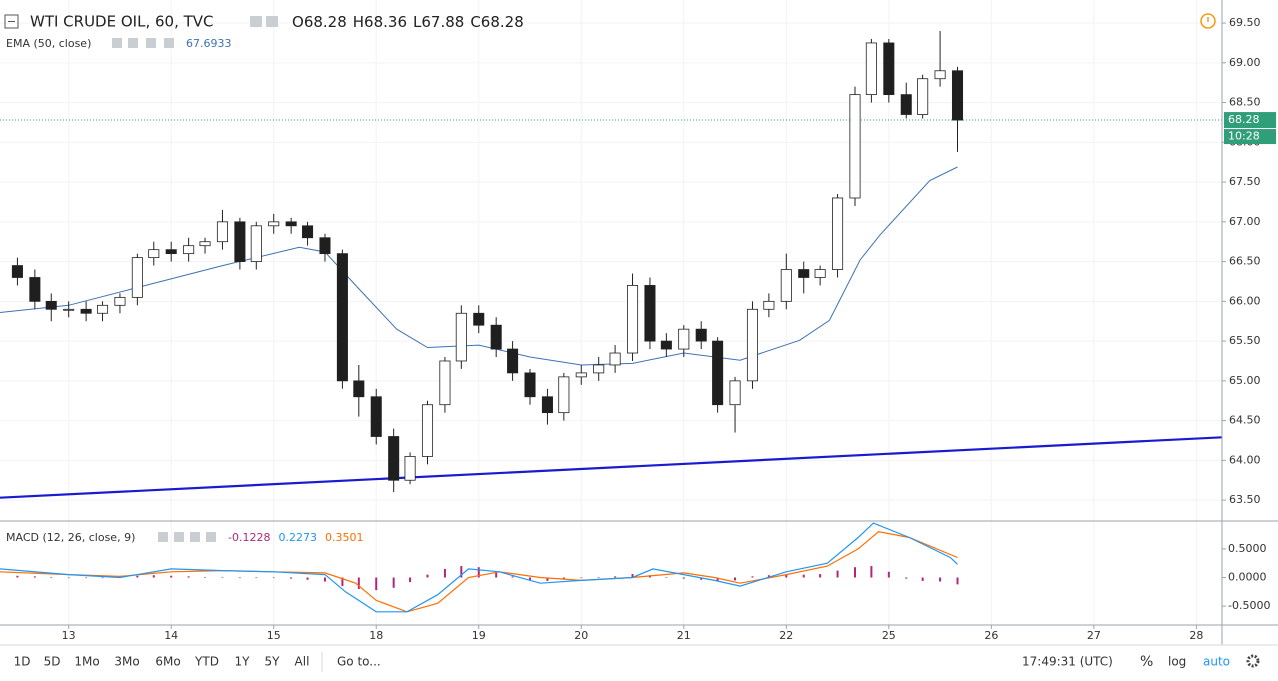  What do you see at coordinates (1146, 662) in the screenshot?
I see `percent-toggle: %` at bounding box center [1146, 662].